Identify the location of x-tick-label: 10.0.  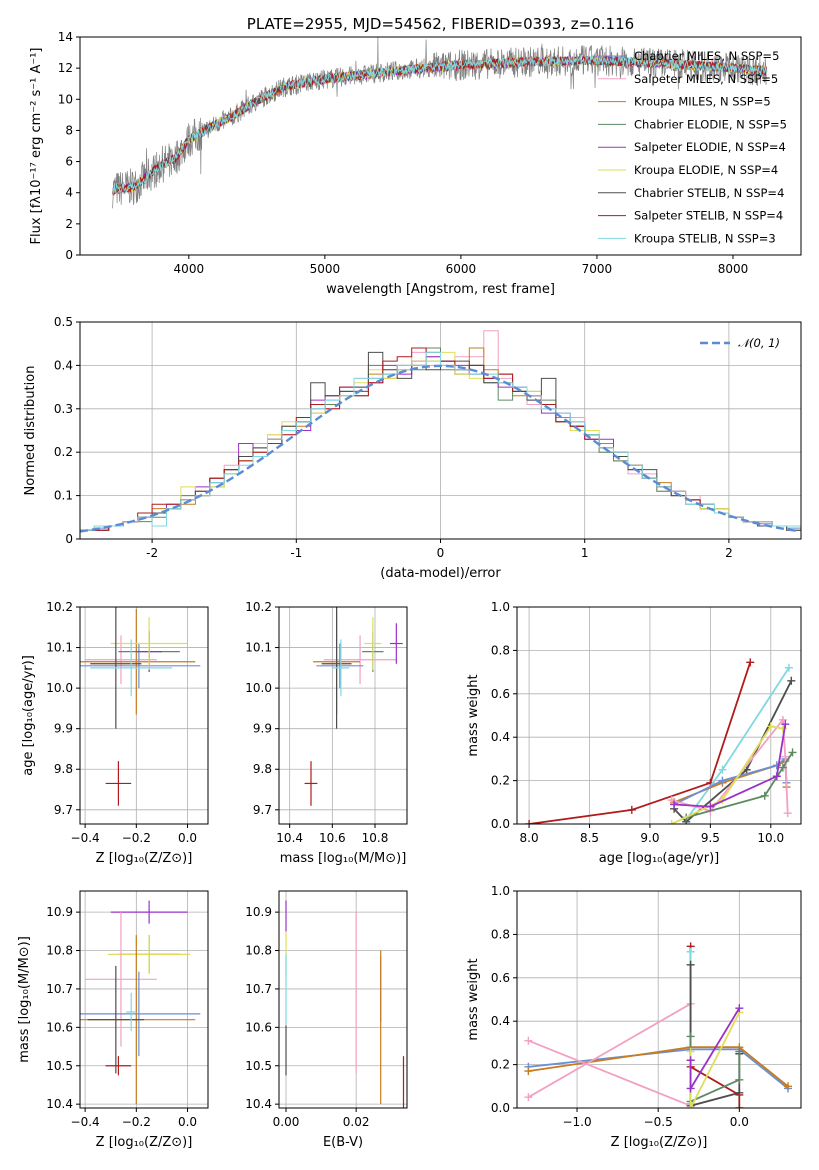
(770, 838).